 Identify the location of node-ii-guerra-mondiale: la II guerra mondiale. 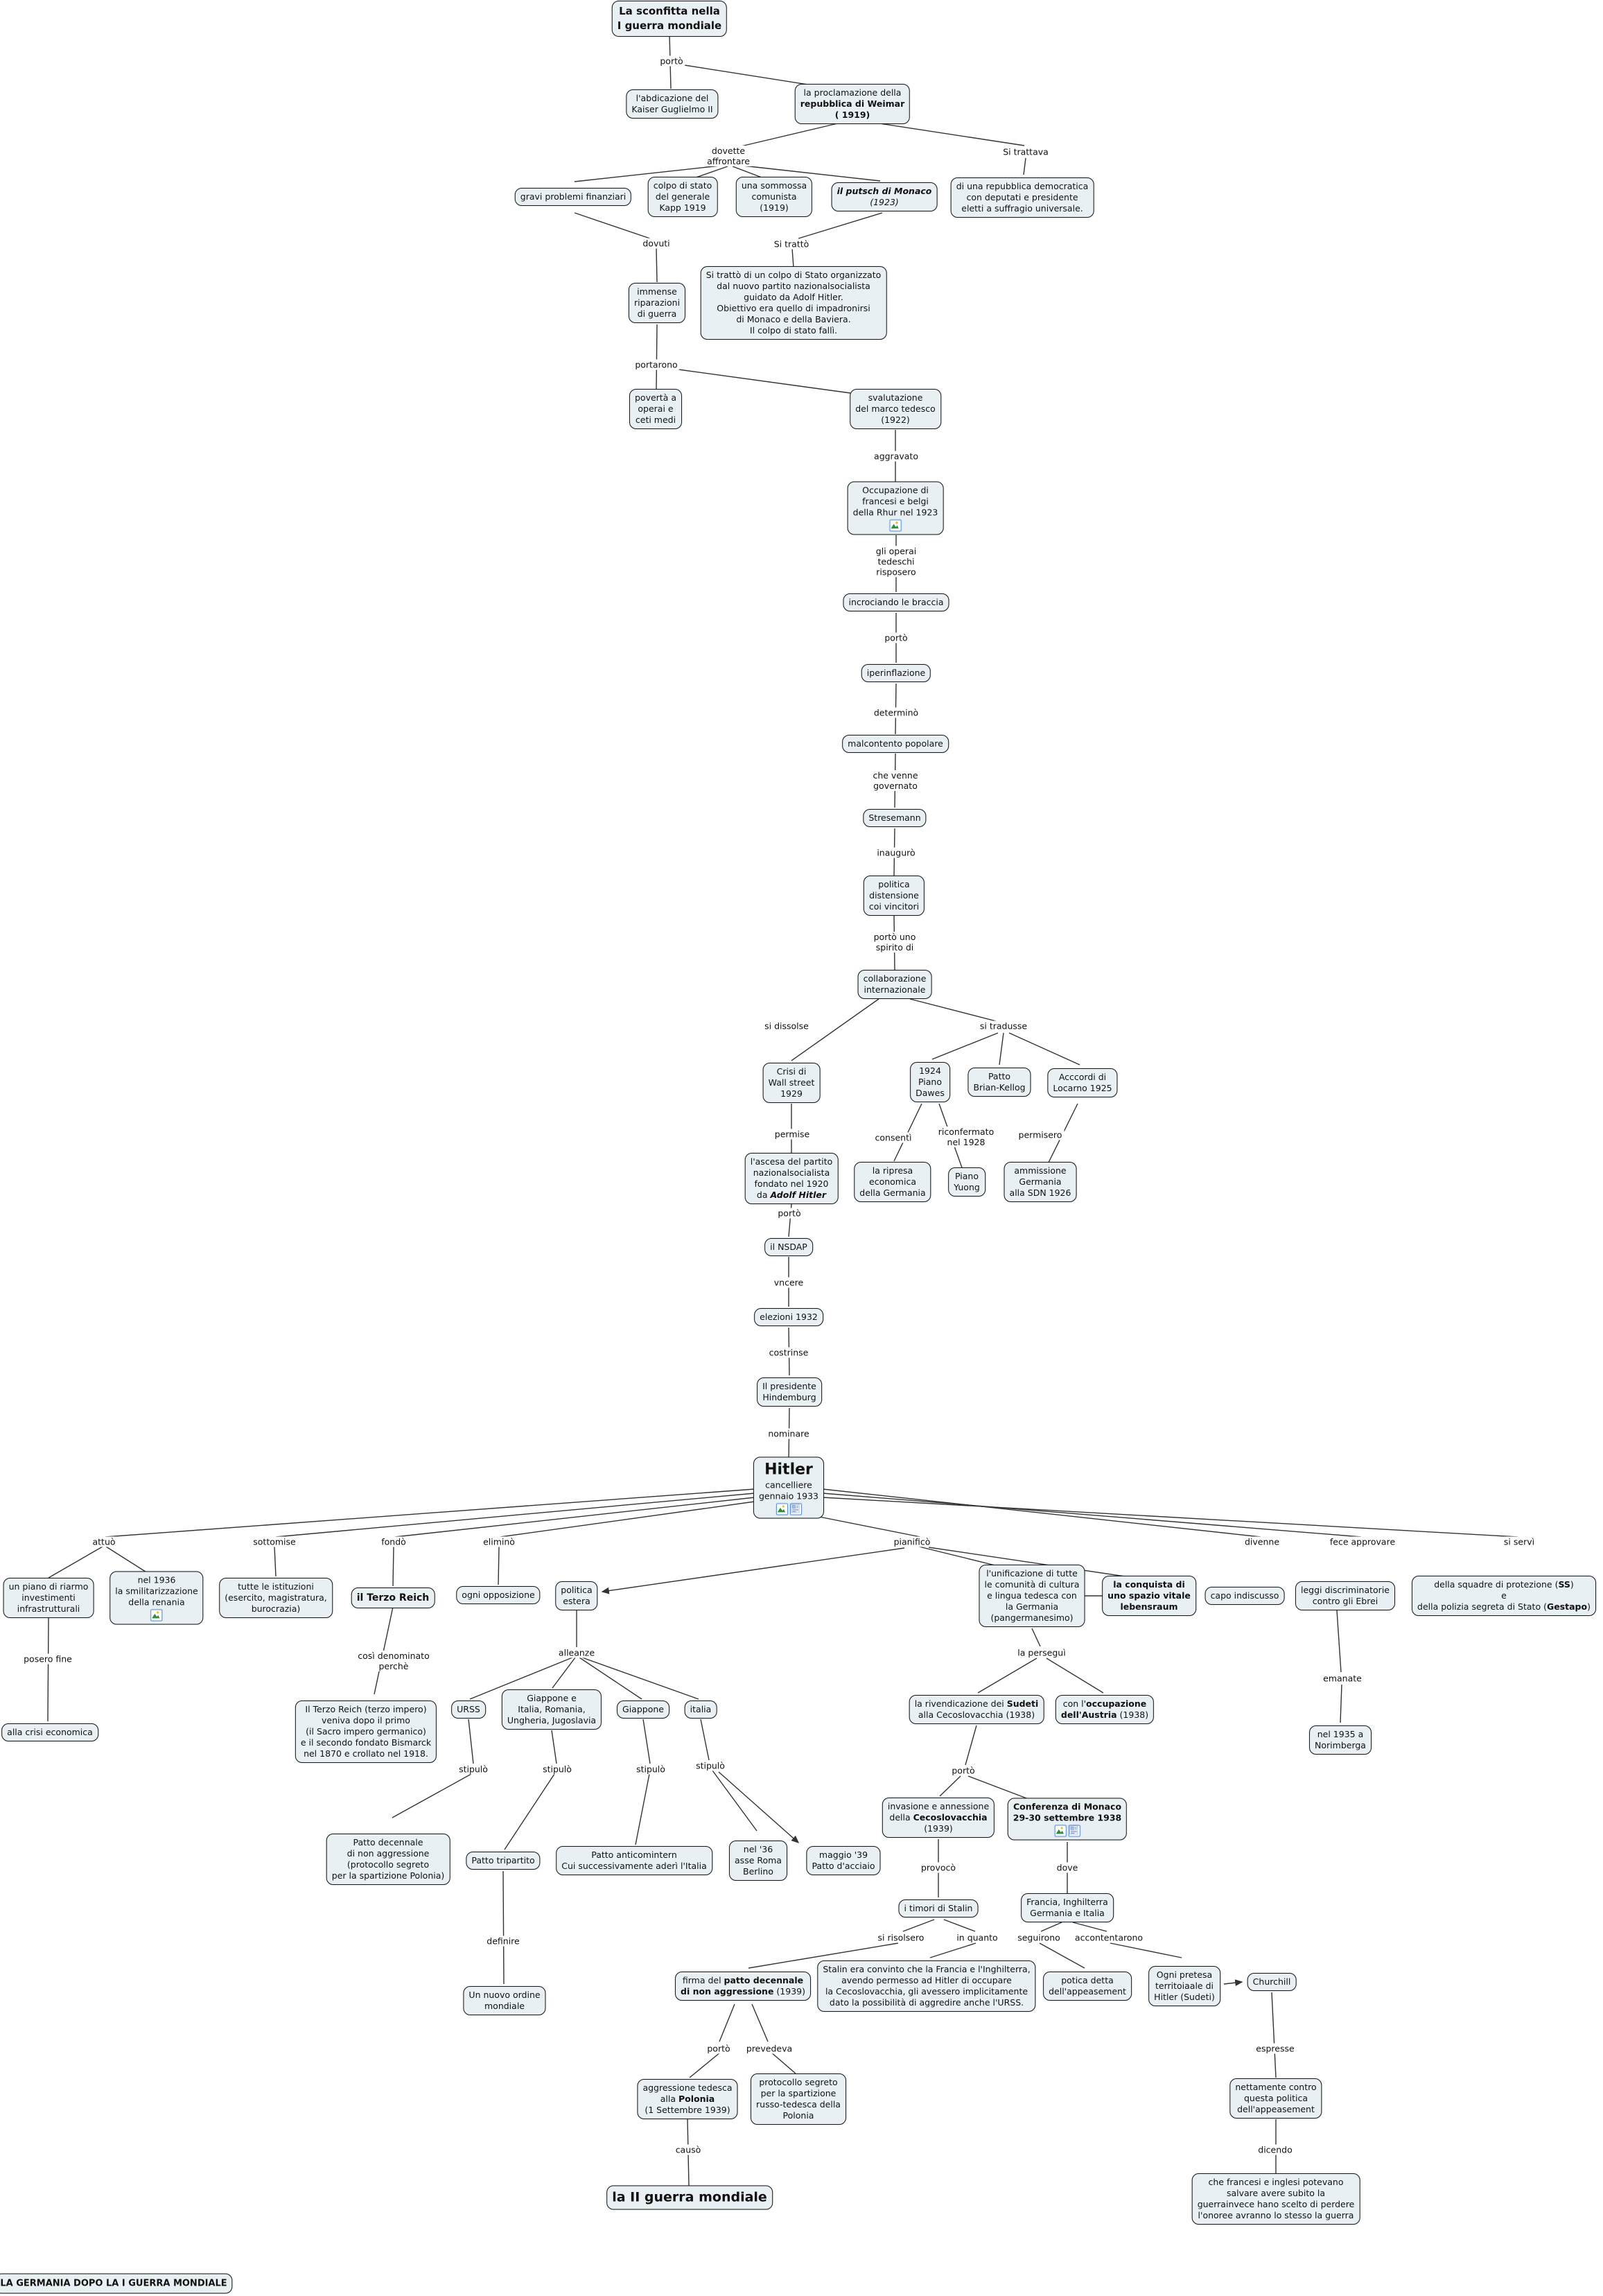
(689, 2197).